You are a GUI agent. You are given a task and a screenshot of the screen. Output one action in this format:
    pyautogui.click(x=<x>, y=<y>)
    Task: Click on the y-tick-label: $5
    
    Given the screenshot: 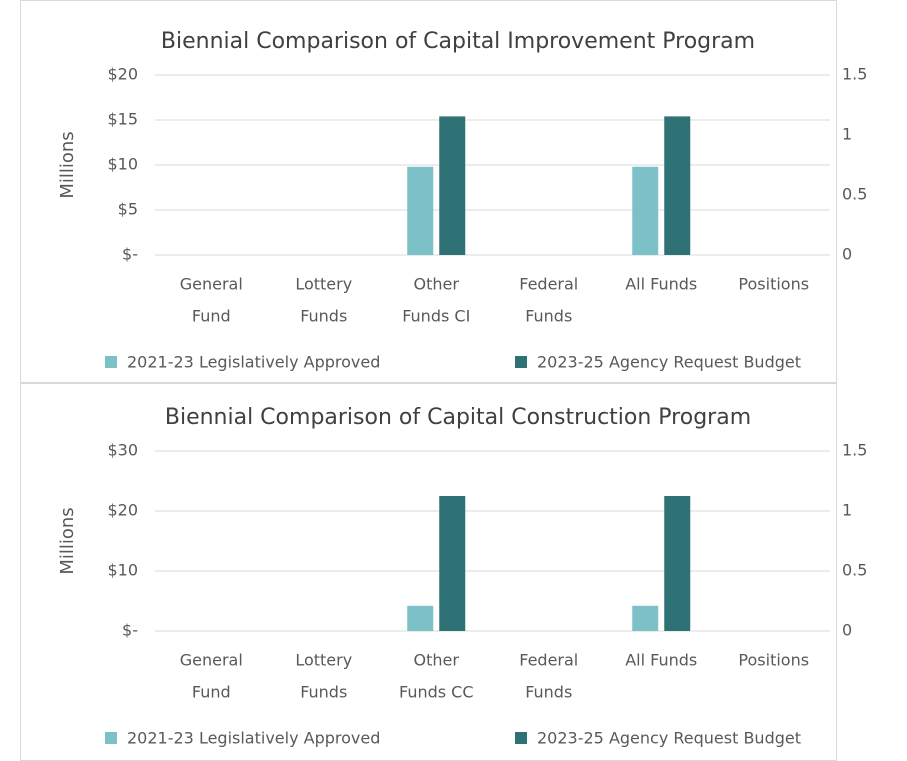 What is the action you would take?
    pyautogui.click(x=128, y=209)
    